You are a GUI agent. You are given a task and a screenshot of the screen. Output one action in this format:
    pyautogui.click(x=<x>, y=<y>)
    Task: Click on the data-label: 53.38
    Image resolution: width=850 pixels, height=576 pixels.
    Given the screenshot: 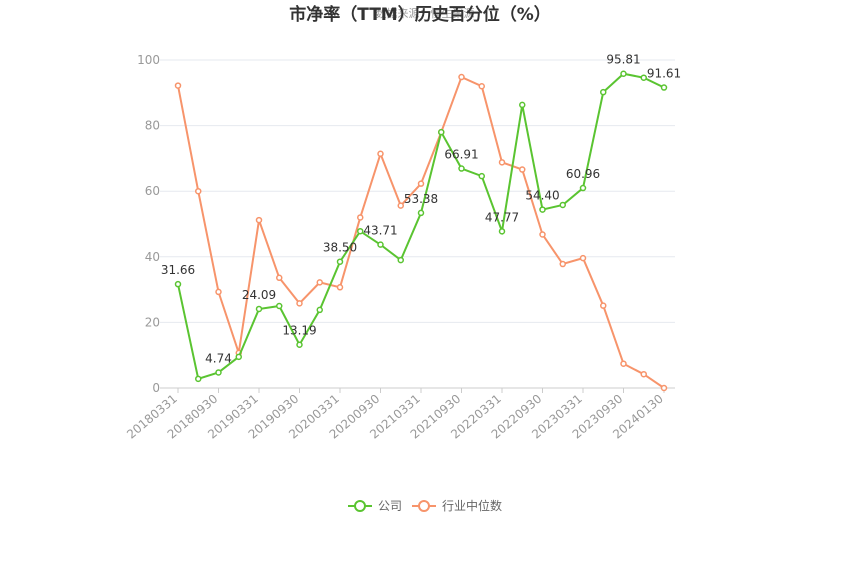 What is the action you would take?
    pyautogui.click(x=421, y=199)
    